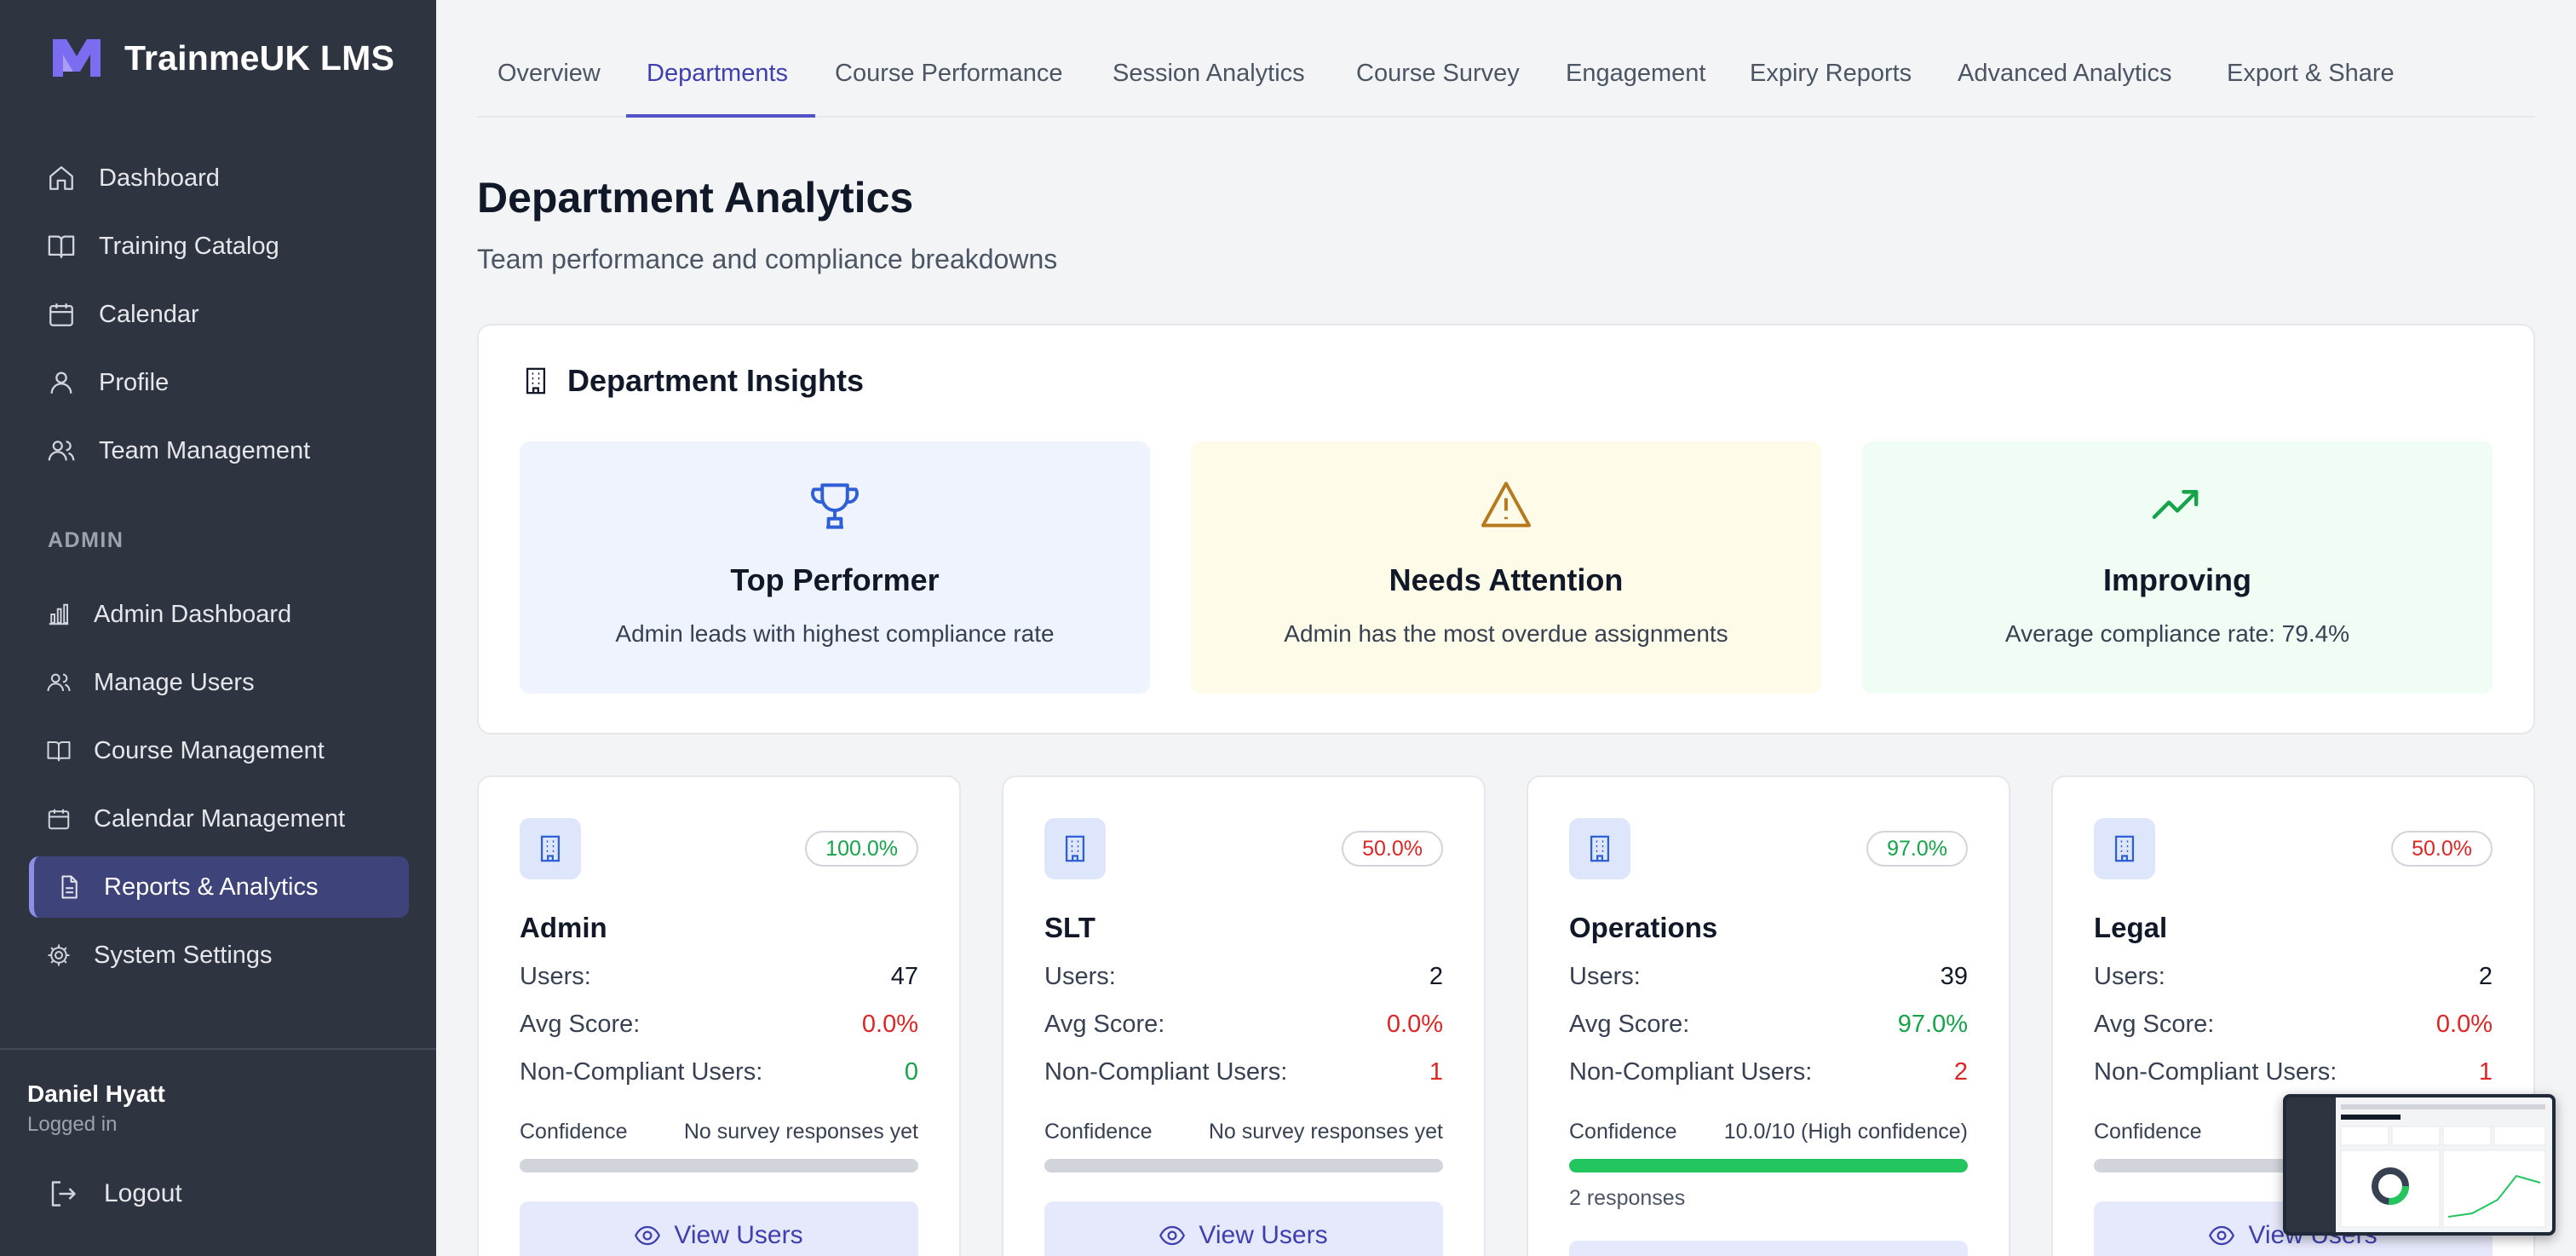  I want to click on page-title: Department Analytics, so click(696, 198).